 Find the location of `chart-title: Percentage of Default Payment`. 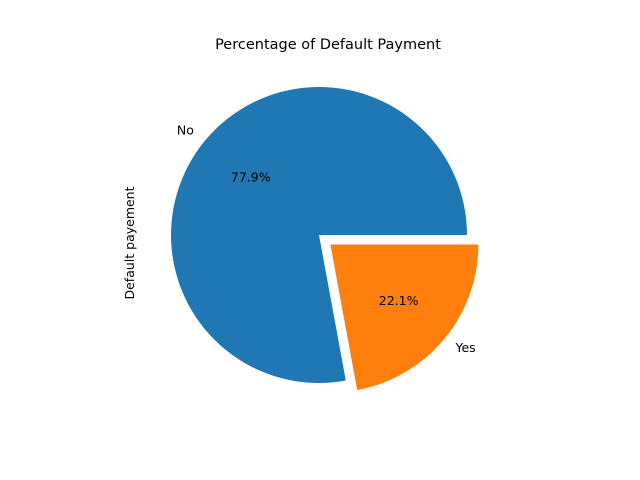

chart-title: Percentage of Default Payment is located at coordinates (328, 45).